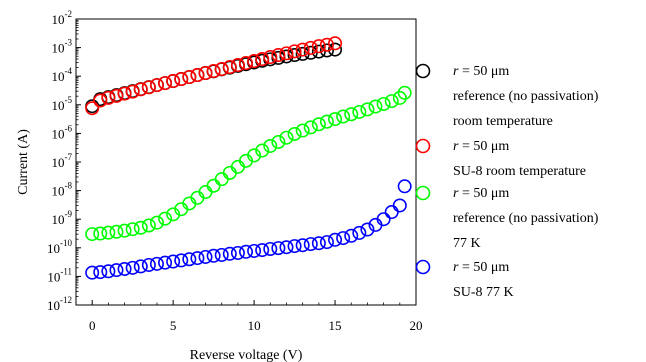  I want to click on y-tick-label: 10⁻², so click(62, 18).